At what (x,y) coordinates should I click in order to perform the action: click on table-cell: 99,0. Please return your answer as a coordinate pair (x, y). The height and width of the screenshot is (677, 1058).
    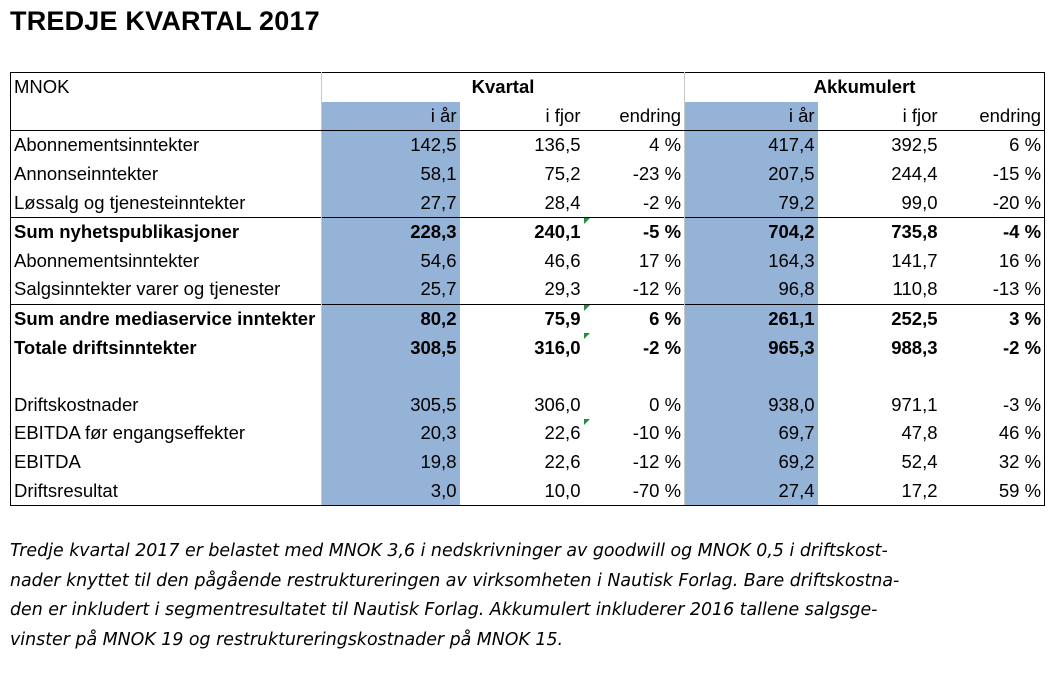
    Looking at the image, I should click on (919, 202).